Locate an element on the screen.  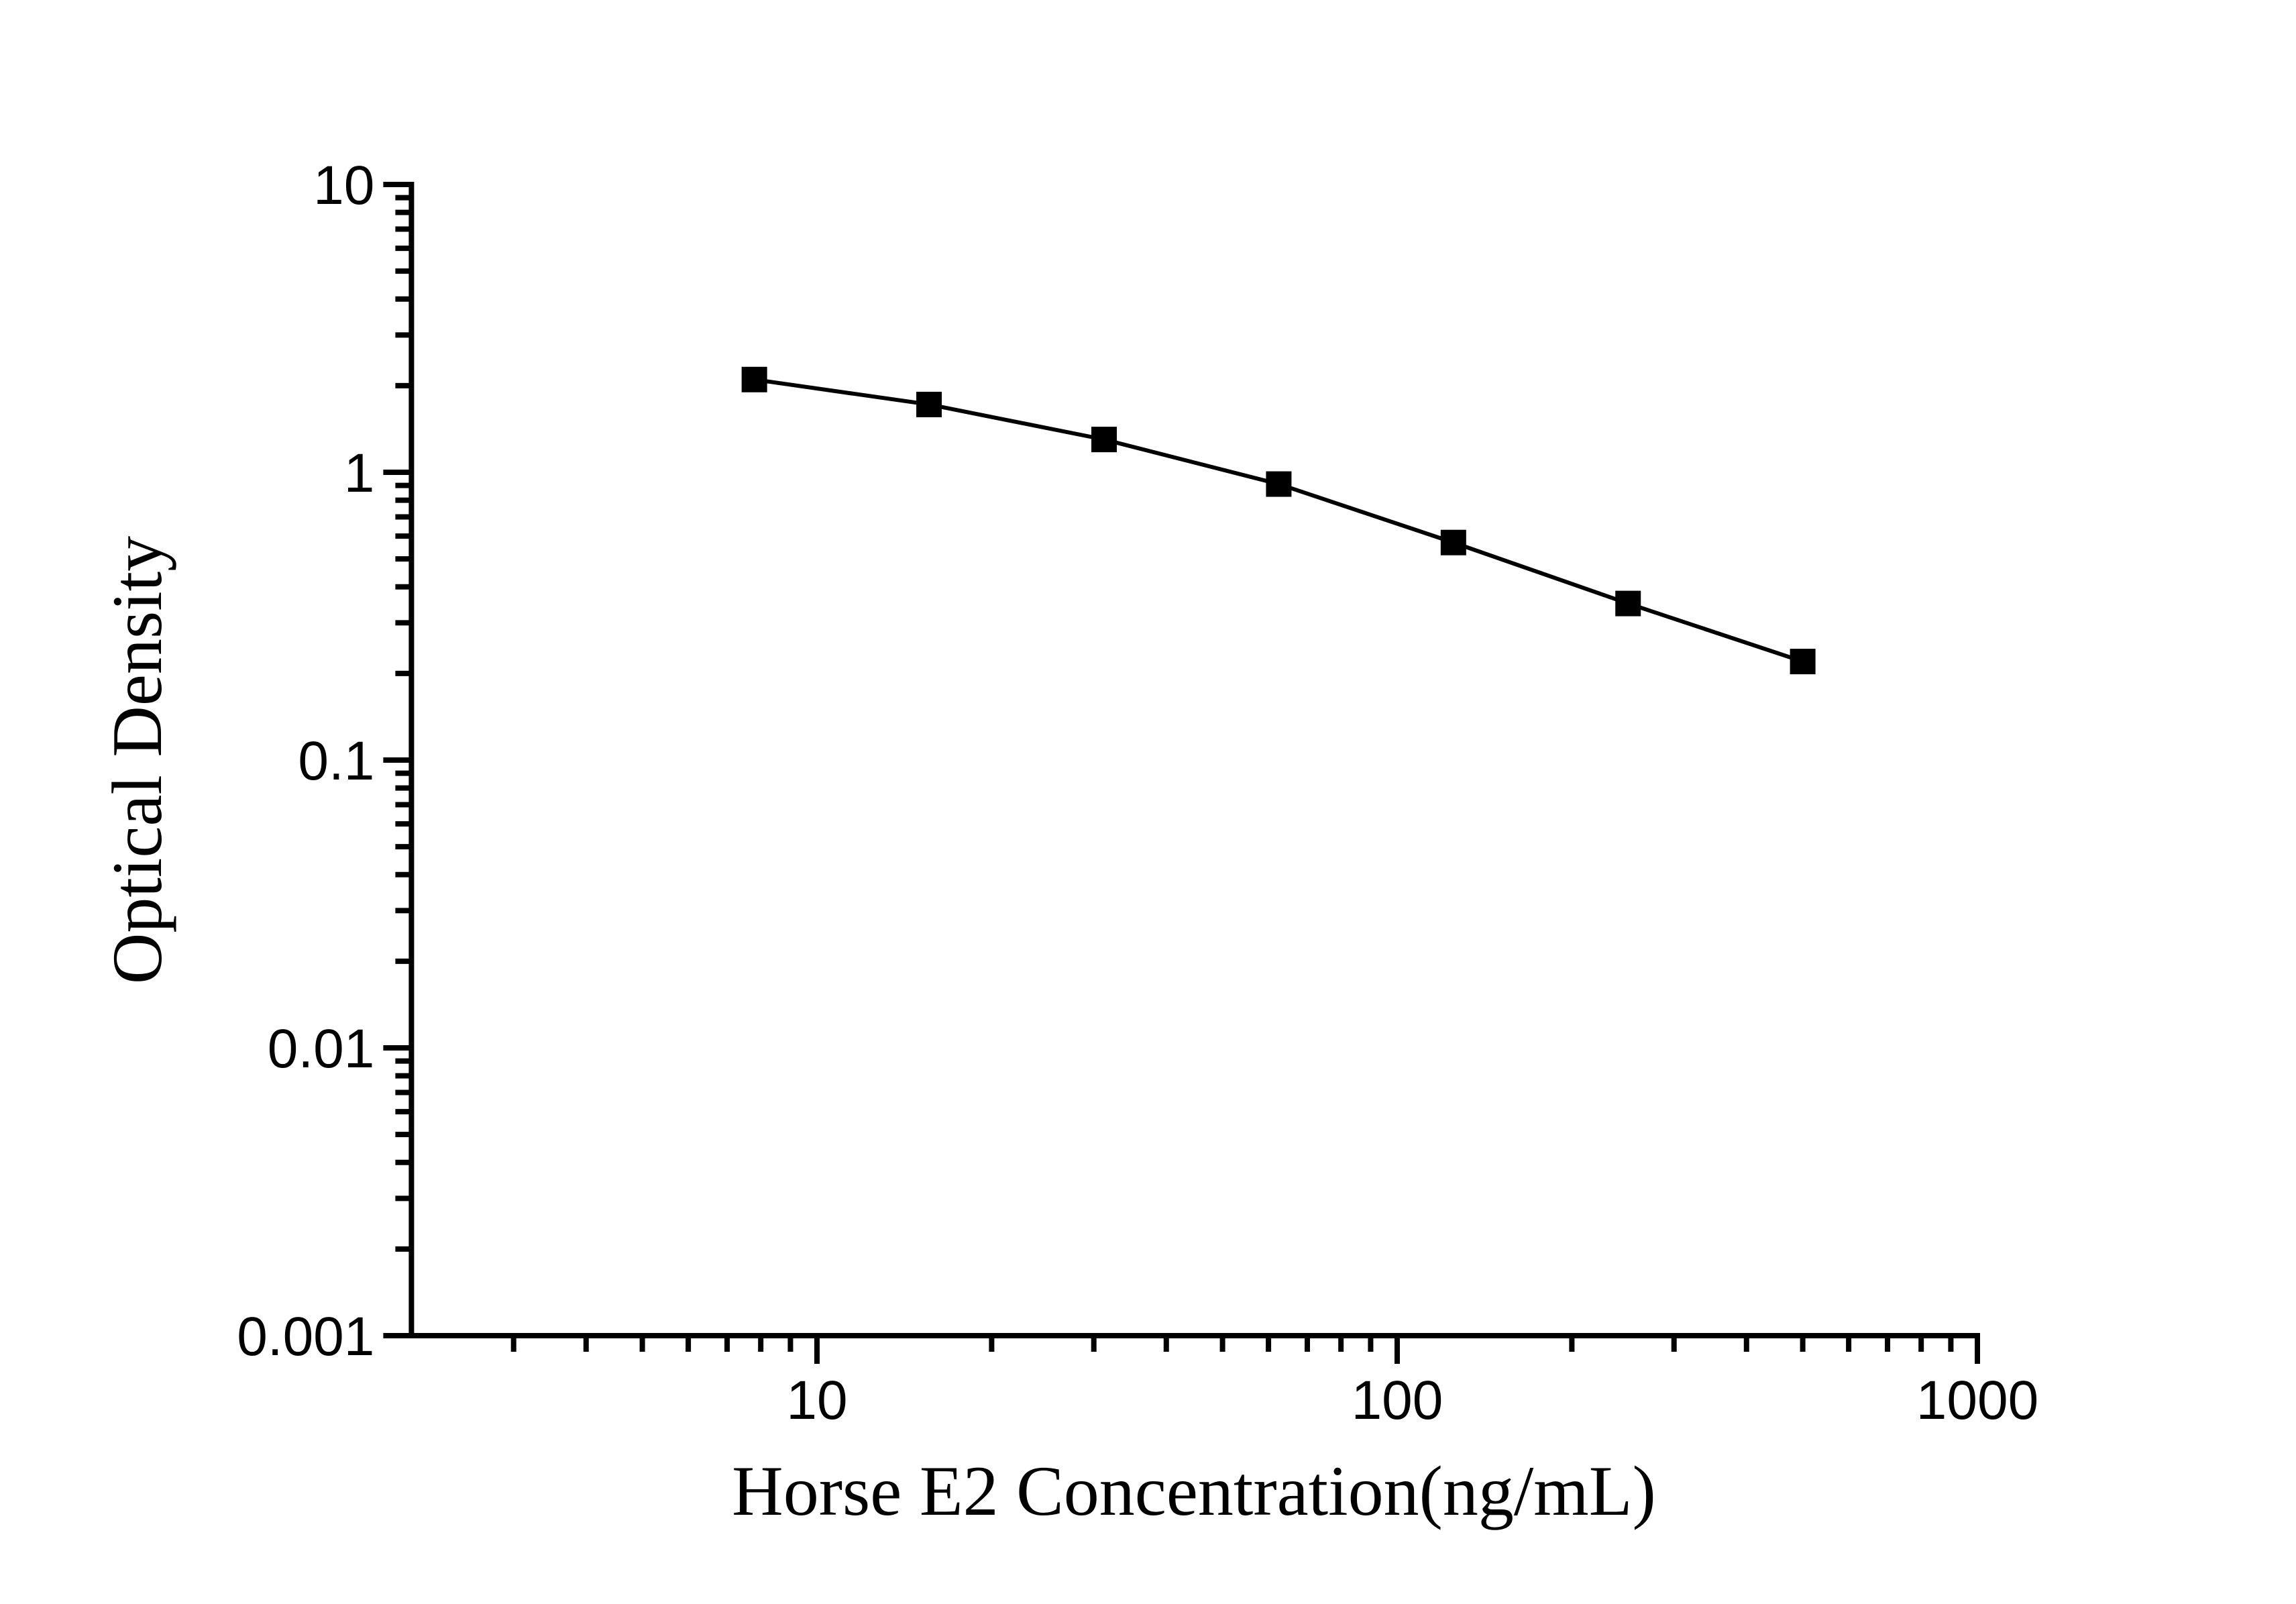
x-tick-label: 100 is located at coordinates (1397, 1401).